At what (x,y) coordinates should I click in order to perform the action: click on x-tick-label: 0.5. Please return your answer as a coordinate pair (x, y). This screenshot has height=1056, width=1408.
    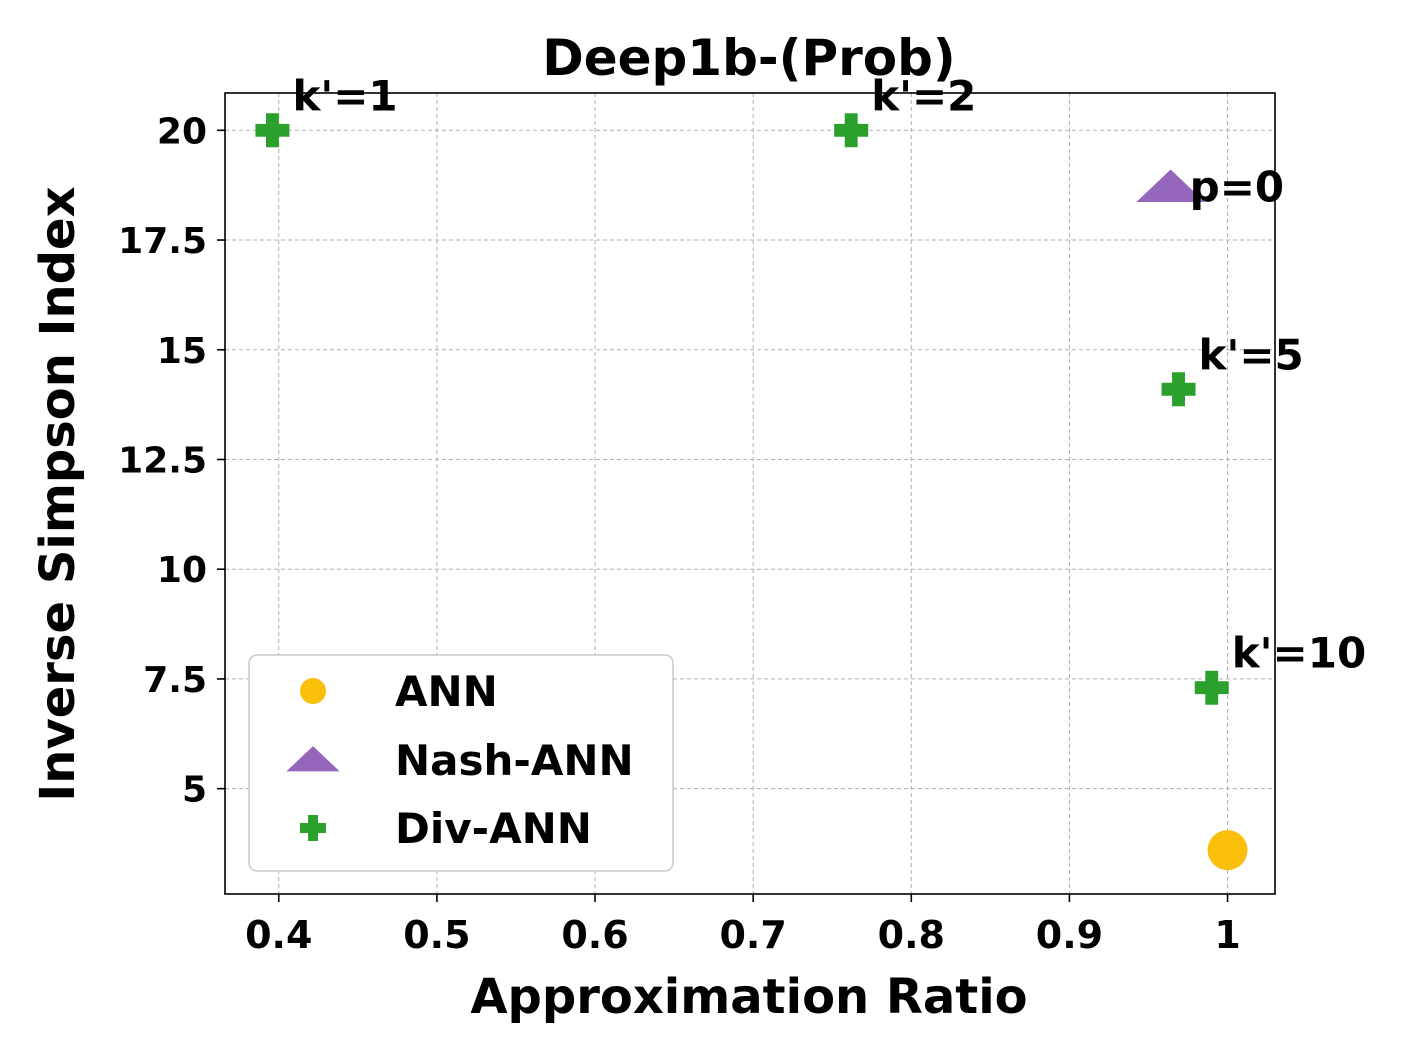
    Looking at the image, I should click on (436, 935).